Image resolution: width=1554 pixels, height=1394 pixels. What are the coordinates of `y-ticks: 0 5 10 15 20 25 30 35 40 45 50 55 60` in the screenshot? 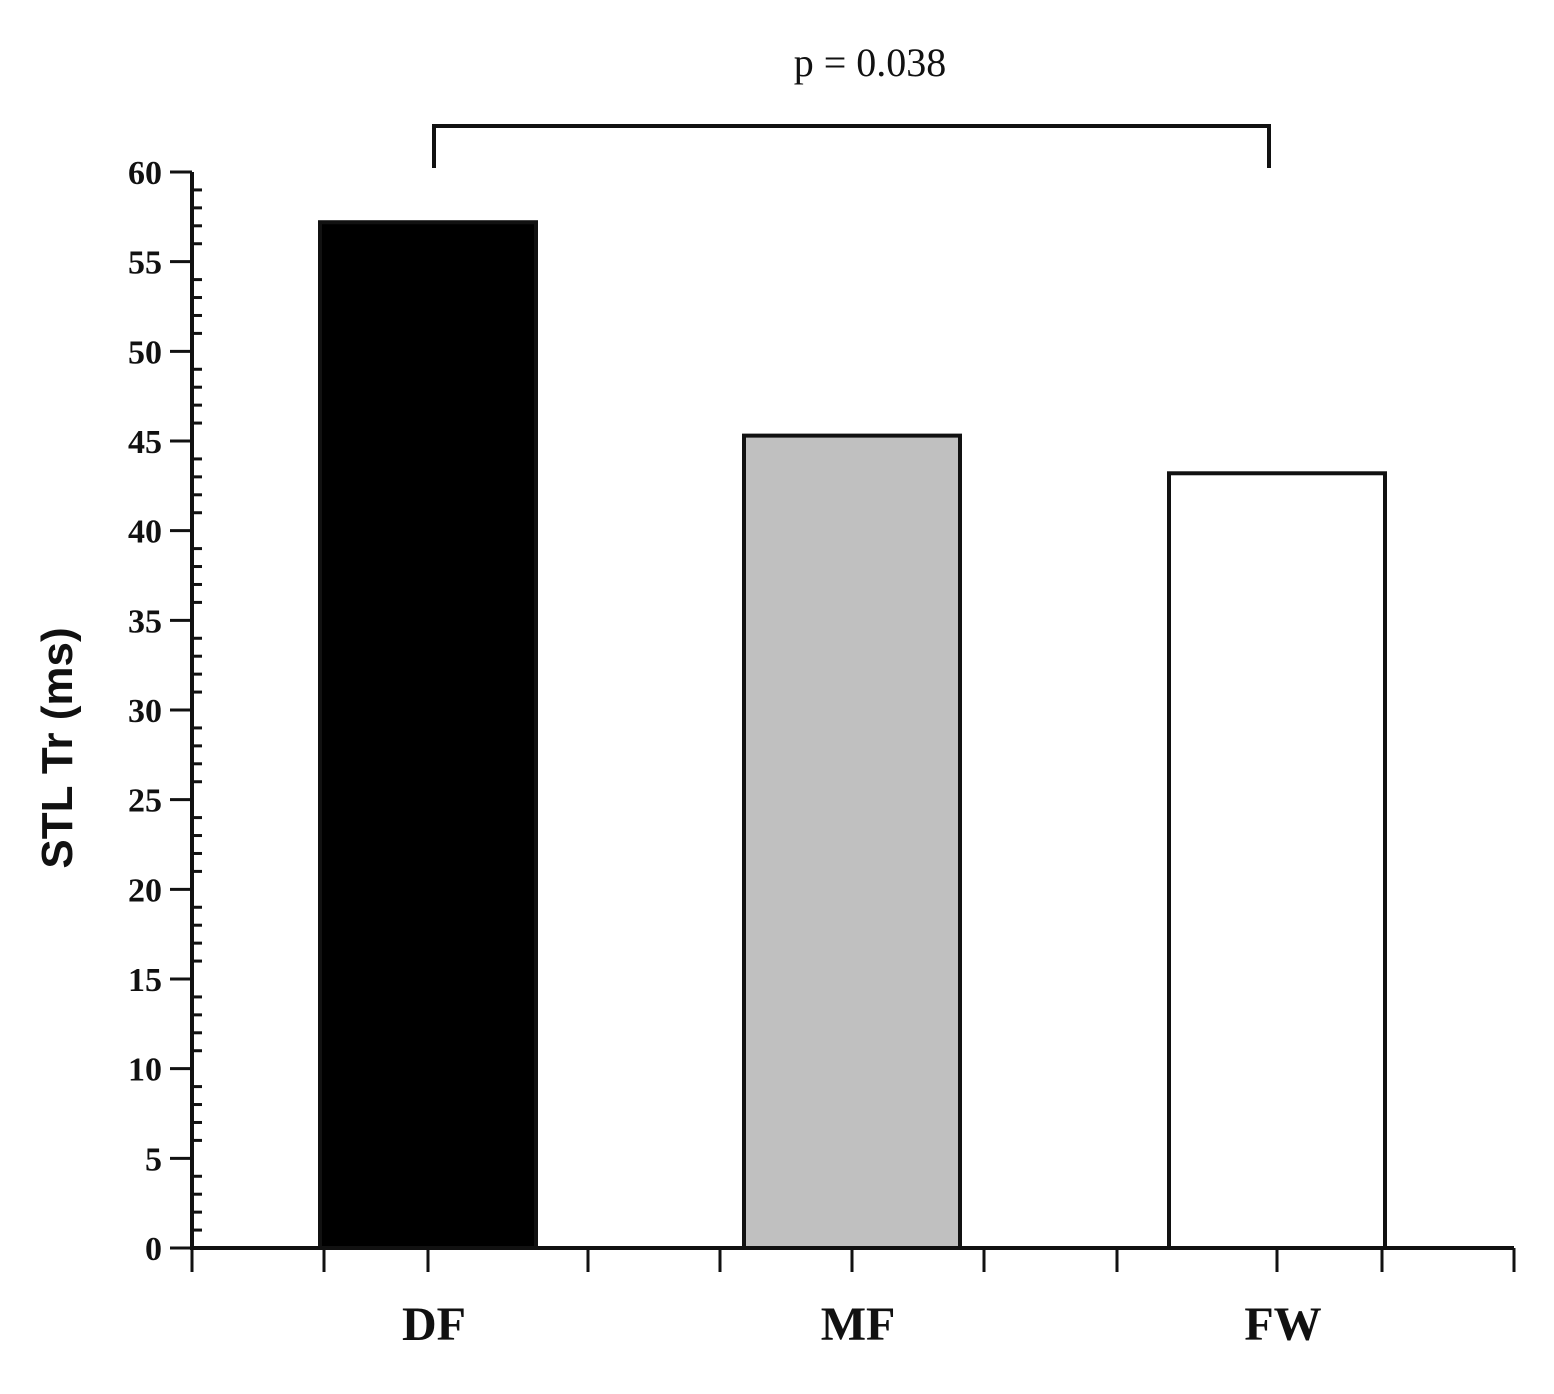 It's located at (165, 711).